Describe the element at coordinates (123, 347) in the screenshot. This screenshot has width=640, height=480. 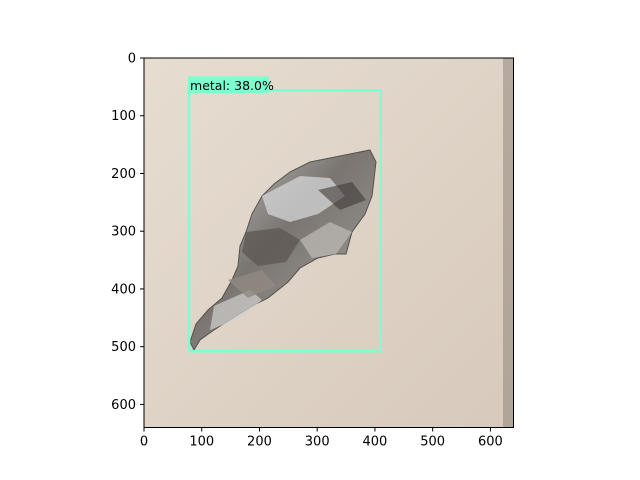
I see `y-tick-label: 500` at that location.